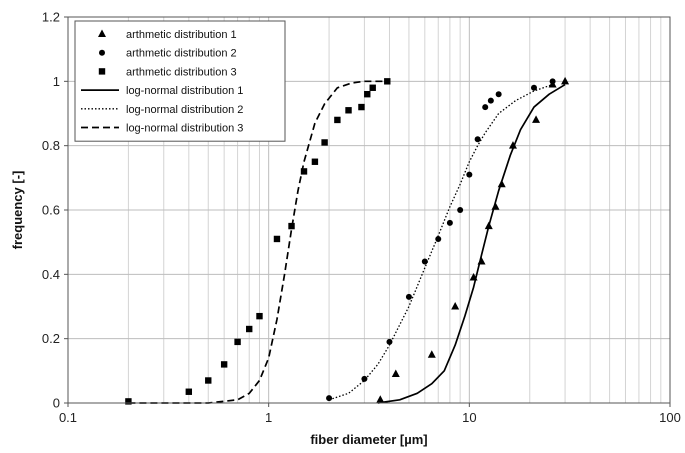 This screenshot has height=453, width=685. What do you see at coordinates (68, 417) in the screenshot?
I see `x-tick-label: 0.1` at bounding box center [68, 417].